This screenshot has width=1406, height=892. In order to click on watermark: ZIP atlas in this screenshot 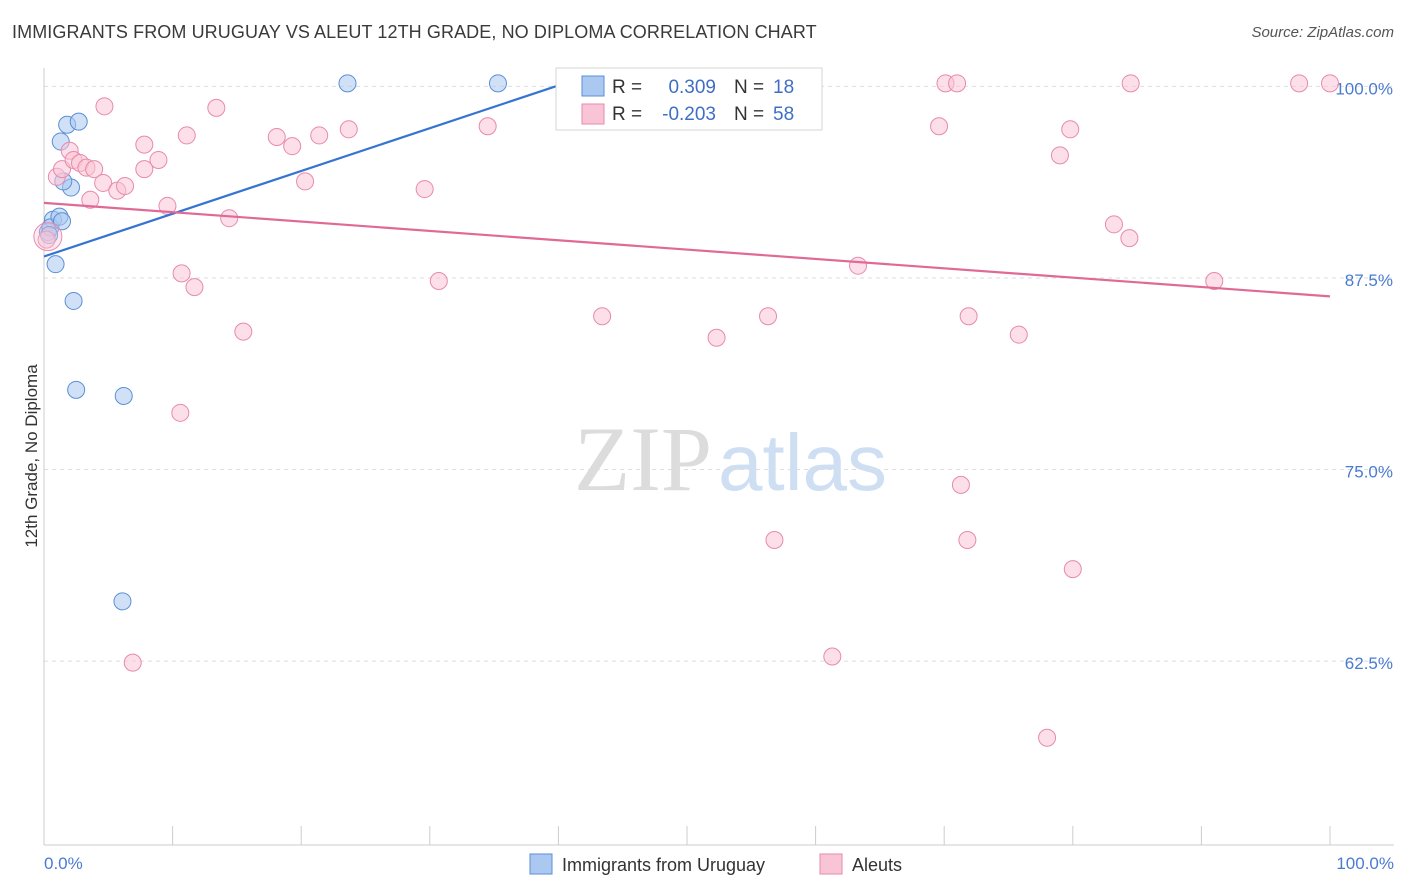, I will do `click(730, 459)`.